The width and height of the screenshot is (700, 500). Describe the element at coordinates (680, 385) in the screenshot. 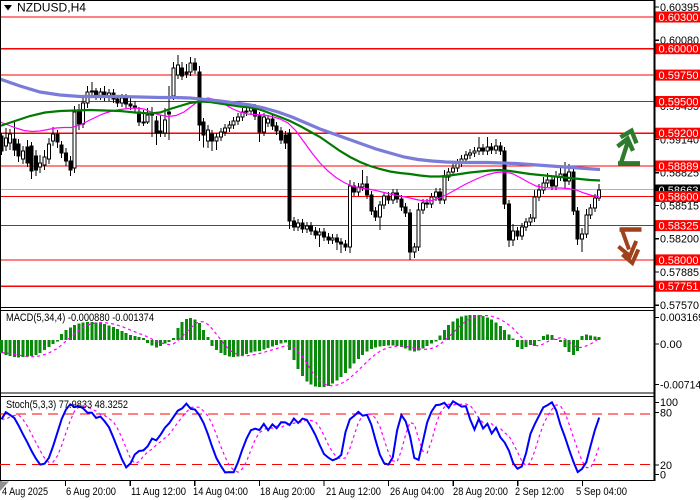

I see `svg-text: -0.007141` at that location.